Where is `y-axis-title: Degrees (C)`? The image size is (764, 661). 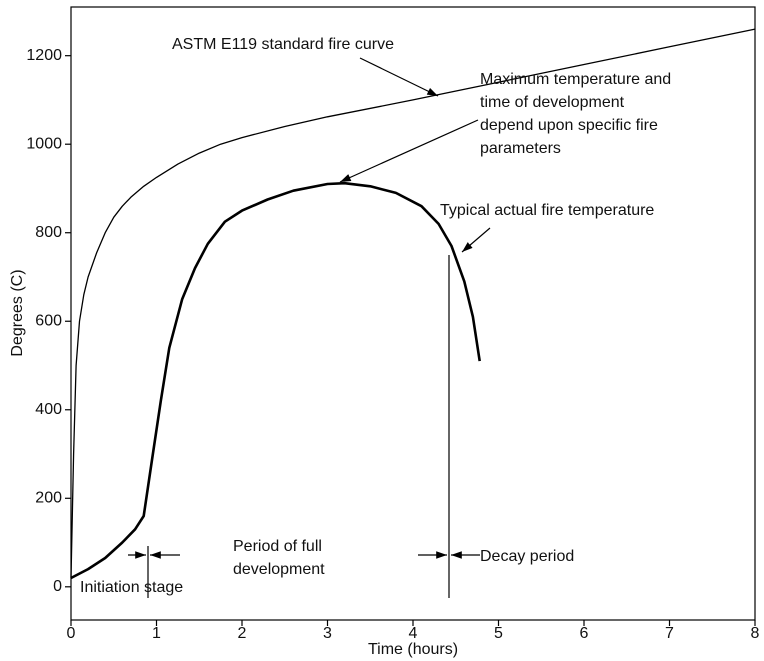 y-axis-title: Degrees (C) is located at coordinates (17, 312).